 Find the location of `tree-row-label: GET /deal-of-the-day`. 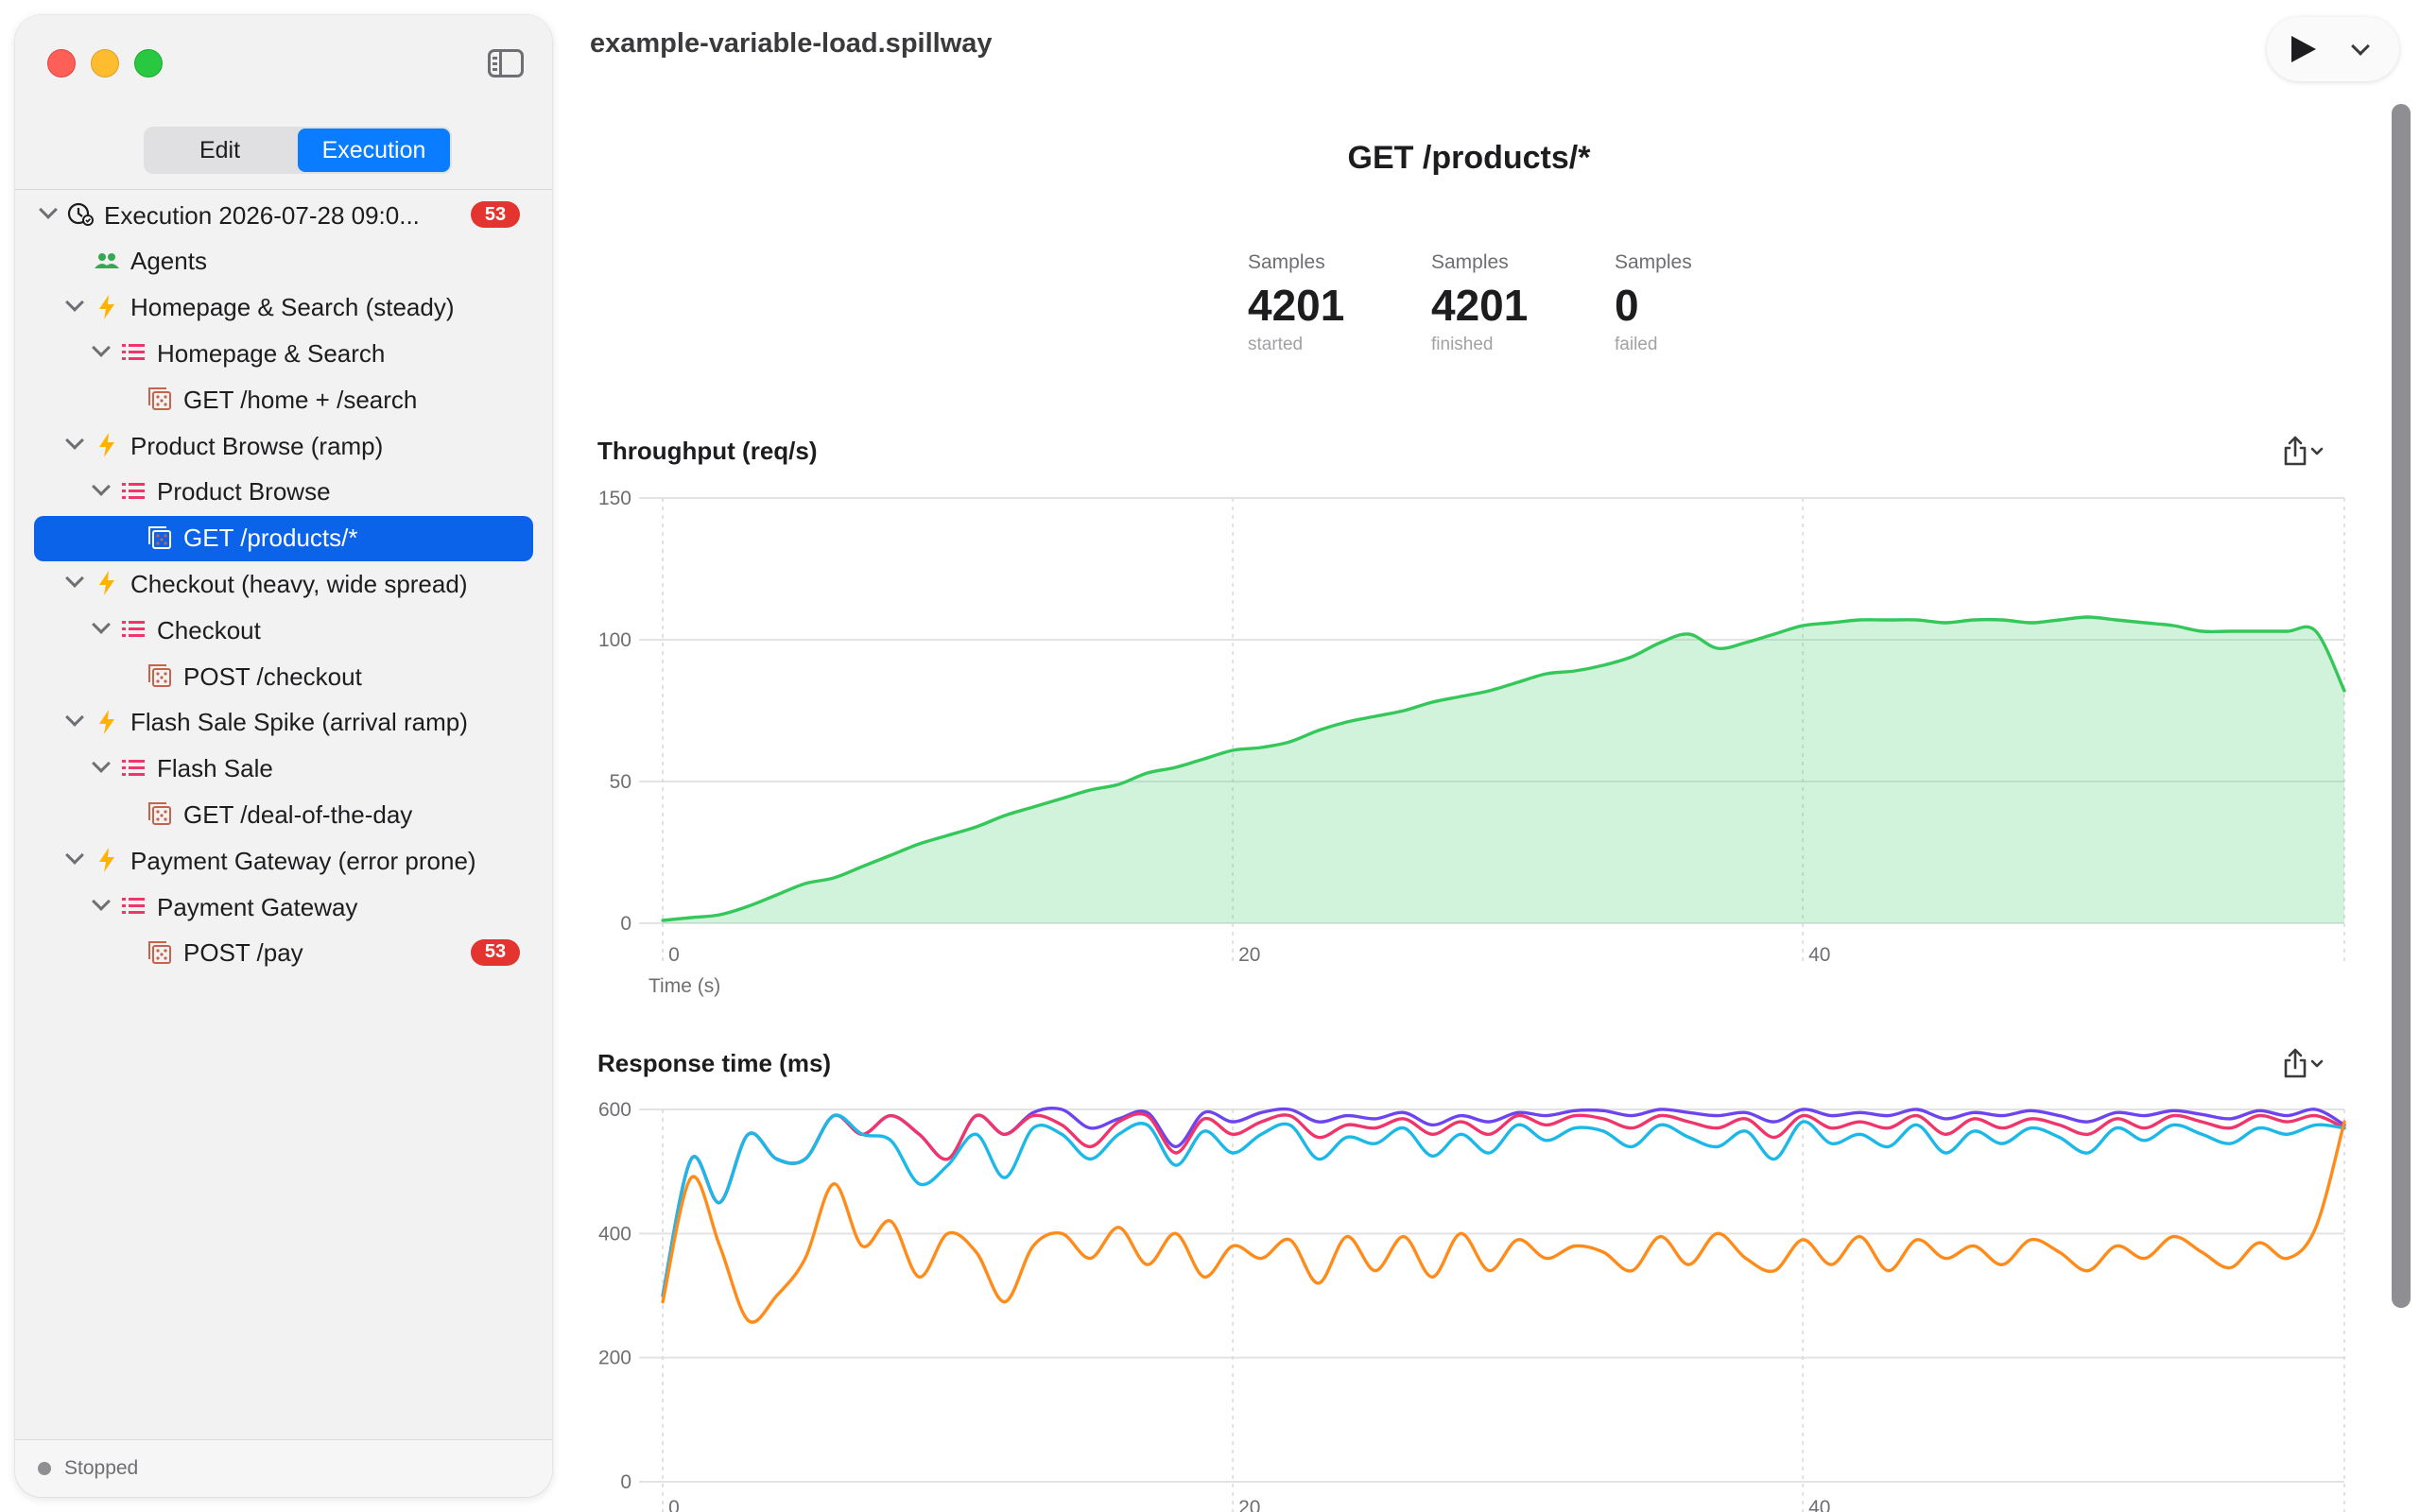

tree-row-label: GET /deal-of-the-day is located at coordinates (298, 814).